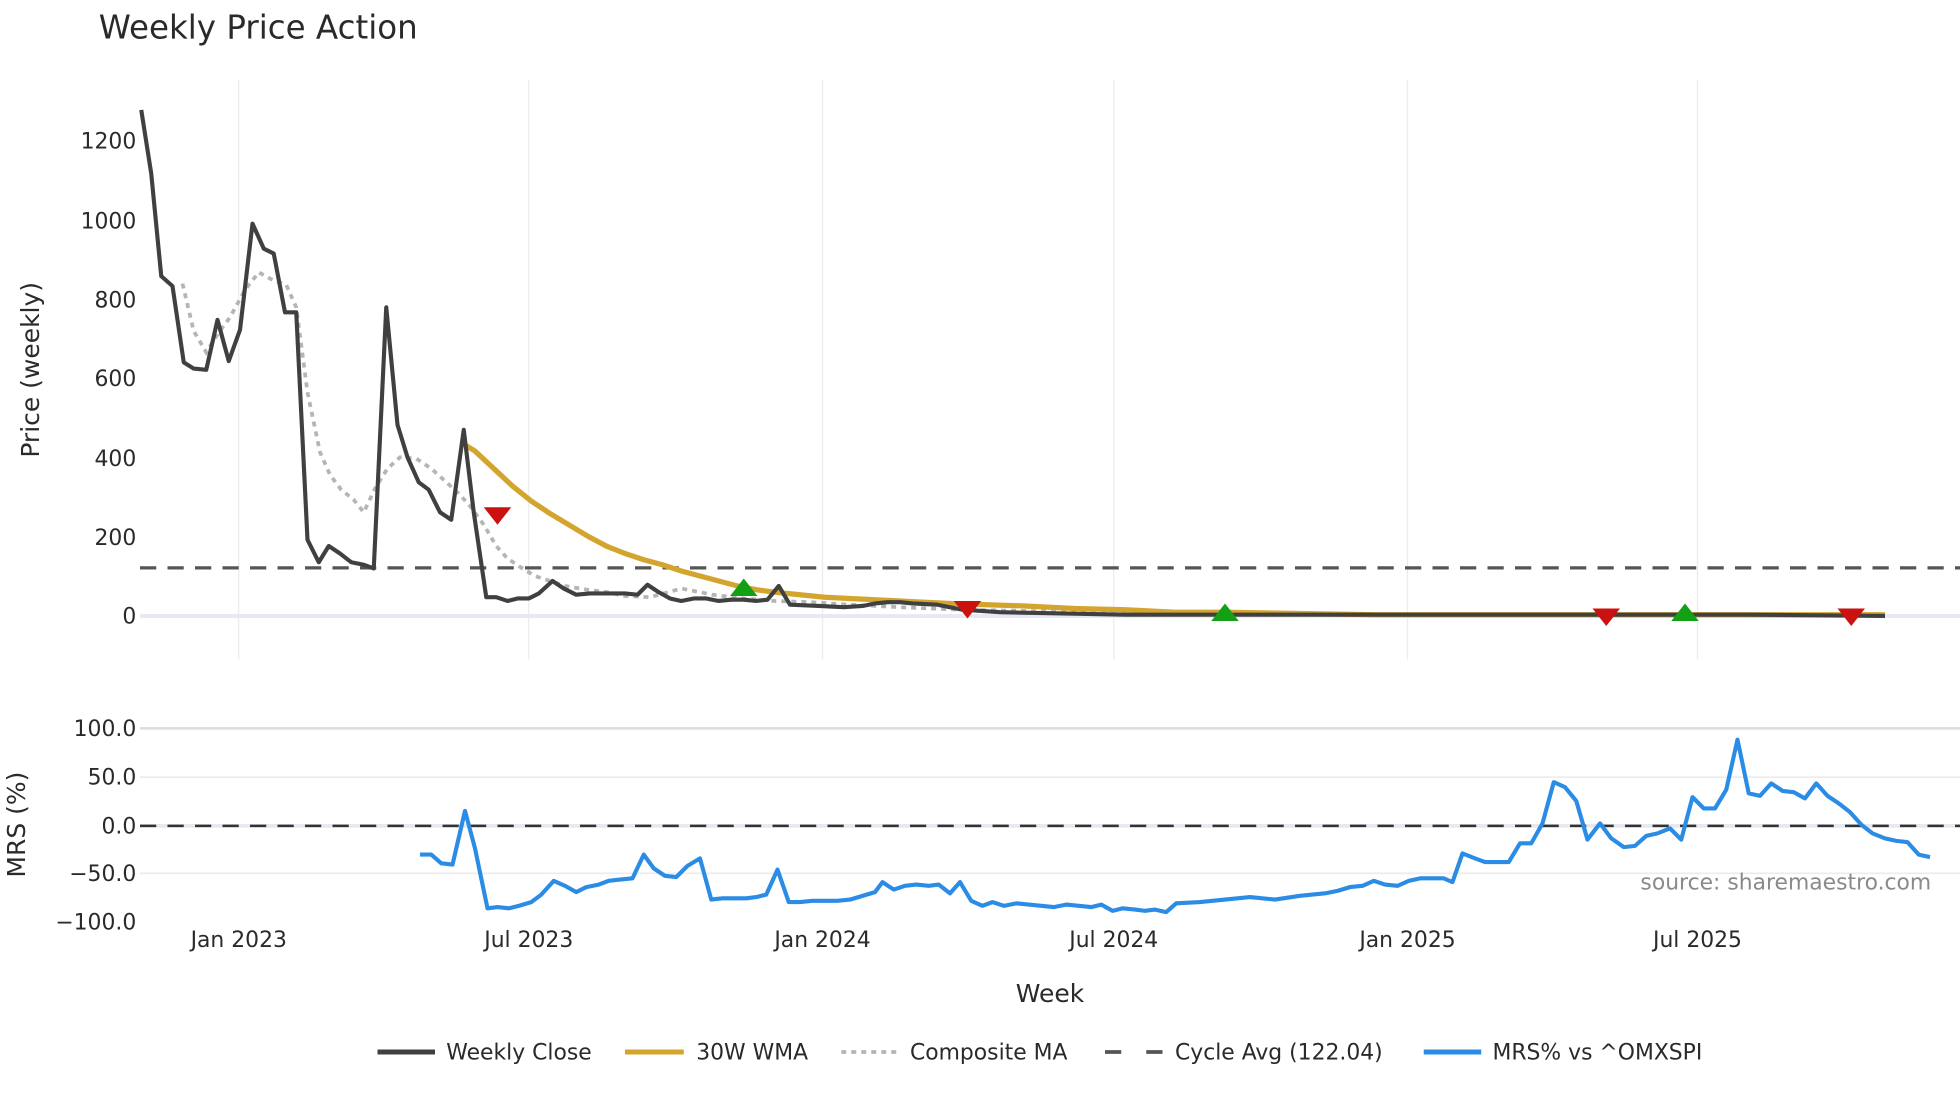 This screenshot has width=1960, height=1102. Describe the element at coordinates (1279, 1053) in the screenshot. I see `legend-label: Cycle Avg (122.04)` at that location.